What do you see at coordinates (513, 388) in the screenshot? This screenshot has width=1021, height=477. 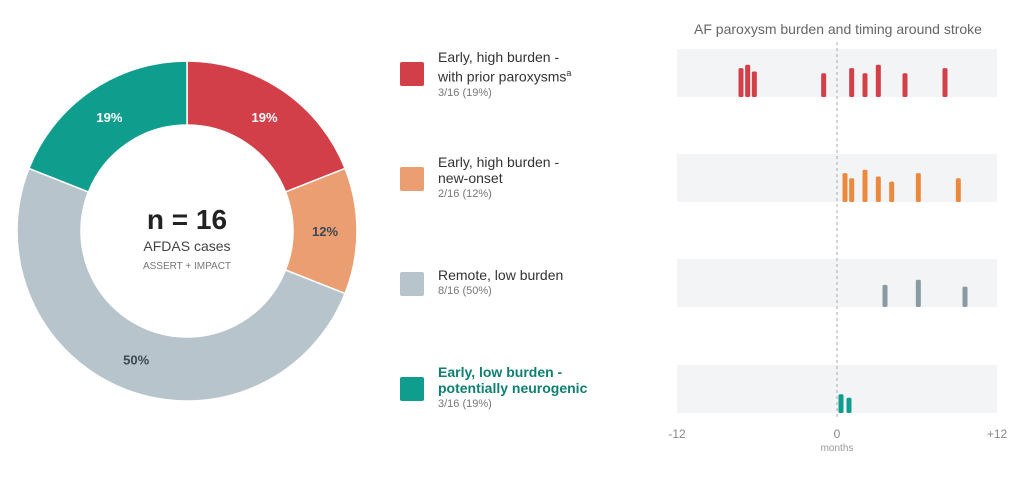 I see `legend-line2: potentially neurogenic` at bounding box center [513, 388].